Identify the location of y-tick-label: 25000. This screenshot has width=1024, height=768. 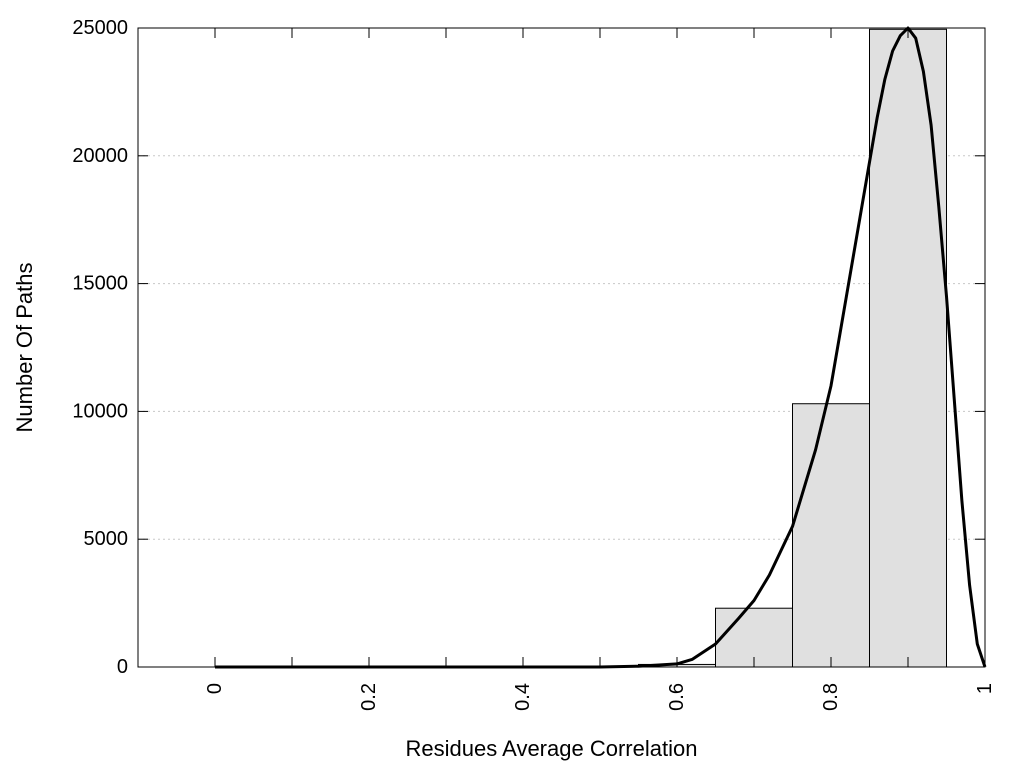
(100, 28).